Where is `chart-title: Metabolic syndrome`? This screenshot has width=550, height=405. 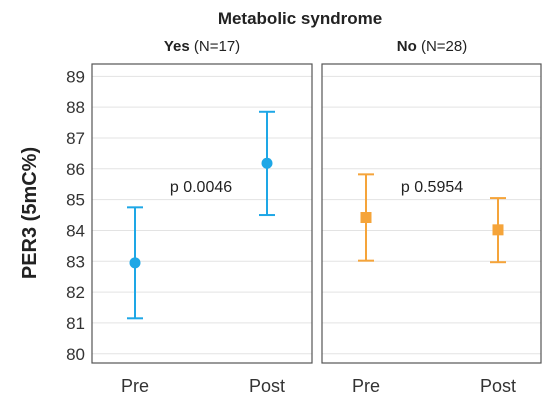
chart-title: Metabolic syndrome is located at coordinates (300, 18).